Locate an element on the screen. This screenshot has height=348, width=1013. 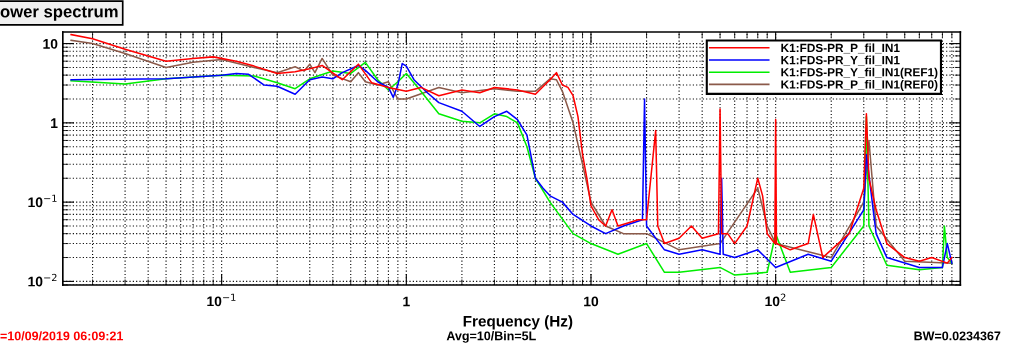
x-tick-label: 10$^{−1}$ is located at coordinates (221, 300).